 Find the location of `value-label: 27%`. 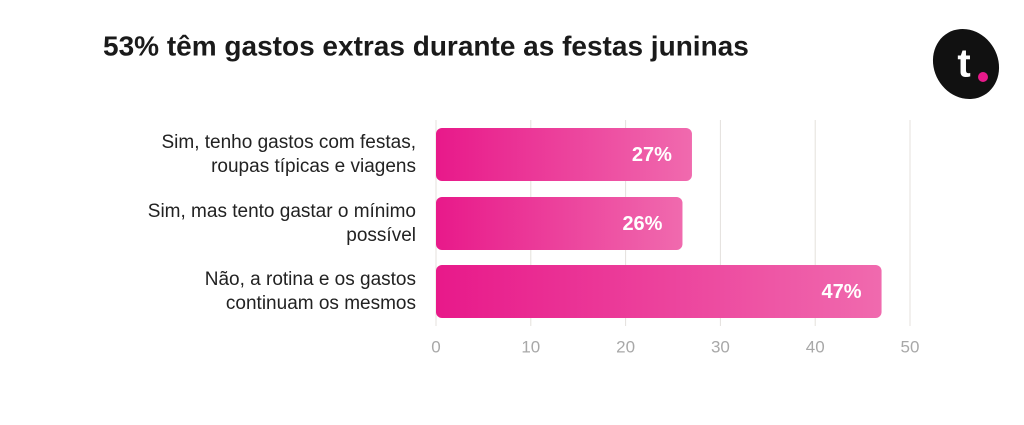

value-label: 27% is located at coordinates (652, 155).